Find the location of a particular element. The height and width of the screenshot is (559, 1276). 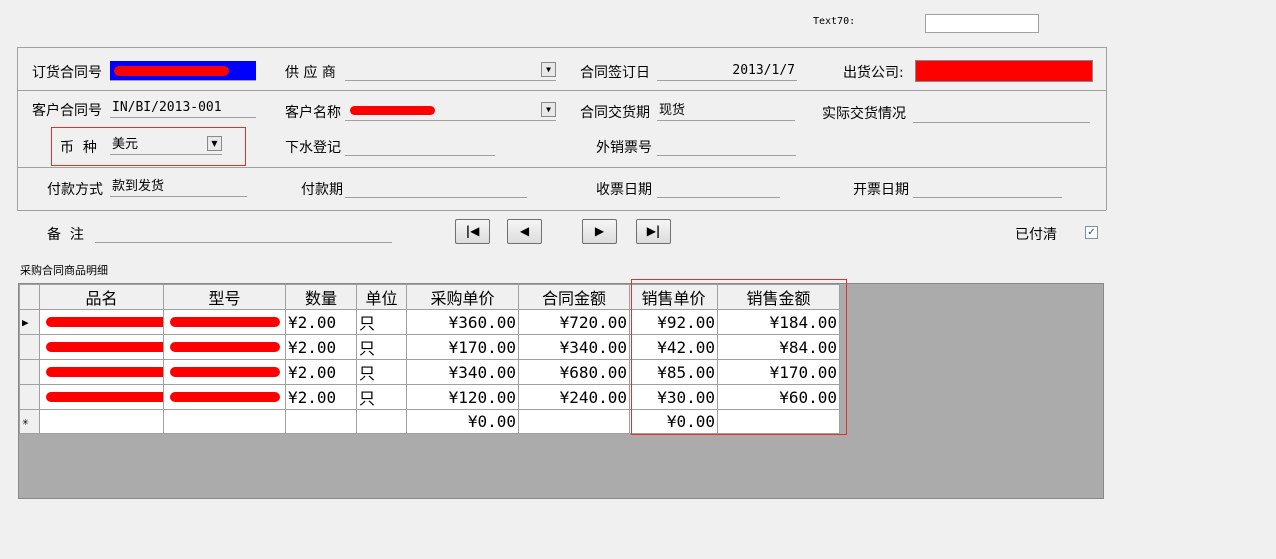

text70-label: Text70: is located at coordinates (834, 21).